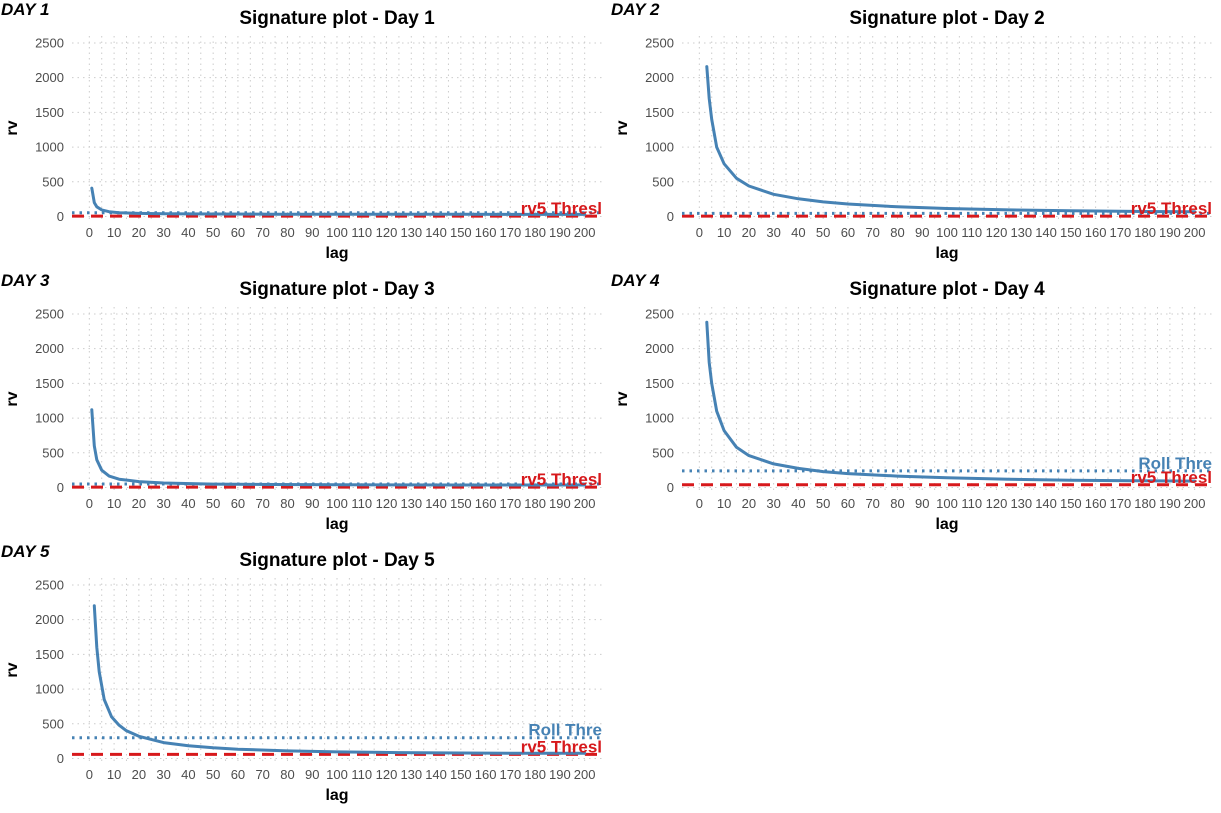 The image size is (1221, 813). What do you see at coordinates (336, 289) in the screenshot?
I see `chart-title: Signature plot - Day 3` at bounding box center [336, 289].